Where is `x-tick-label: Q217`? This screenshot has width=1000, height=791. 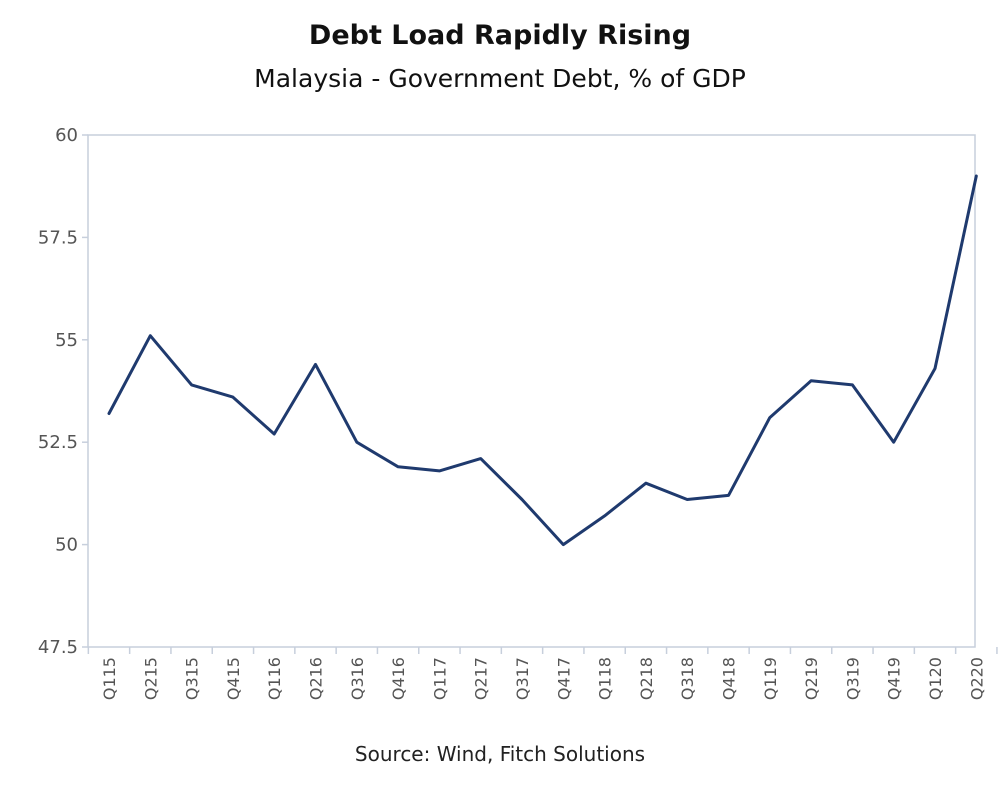
x-tick-label: Q217 is located at coordinates (481, 678).